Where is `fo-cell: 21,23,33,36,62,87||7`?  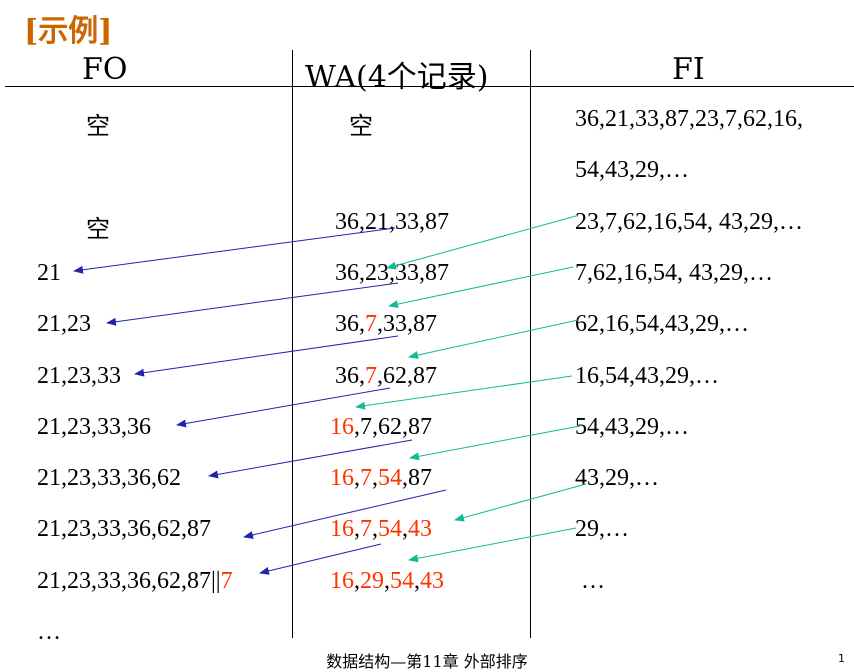 fo-cell: 21,23,33,36,62,87||7 is located at coordinates (135, 581).